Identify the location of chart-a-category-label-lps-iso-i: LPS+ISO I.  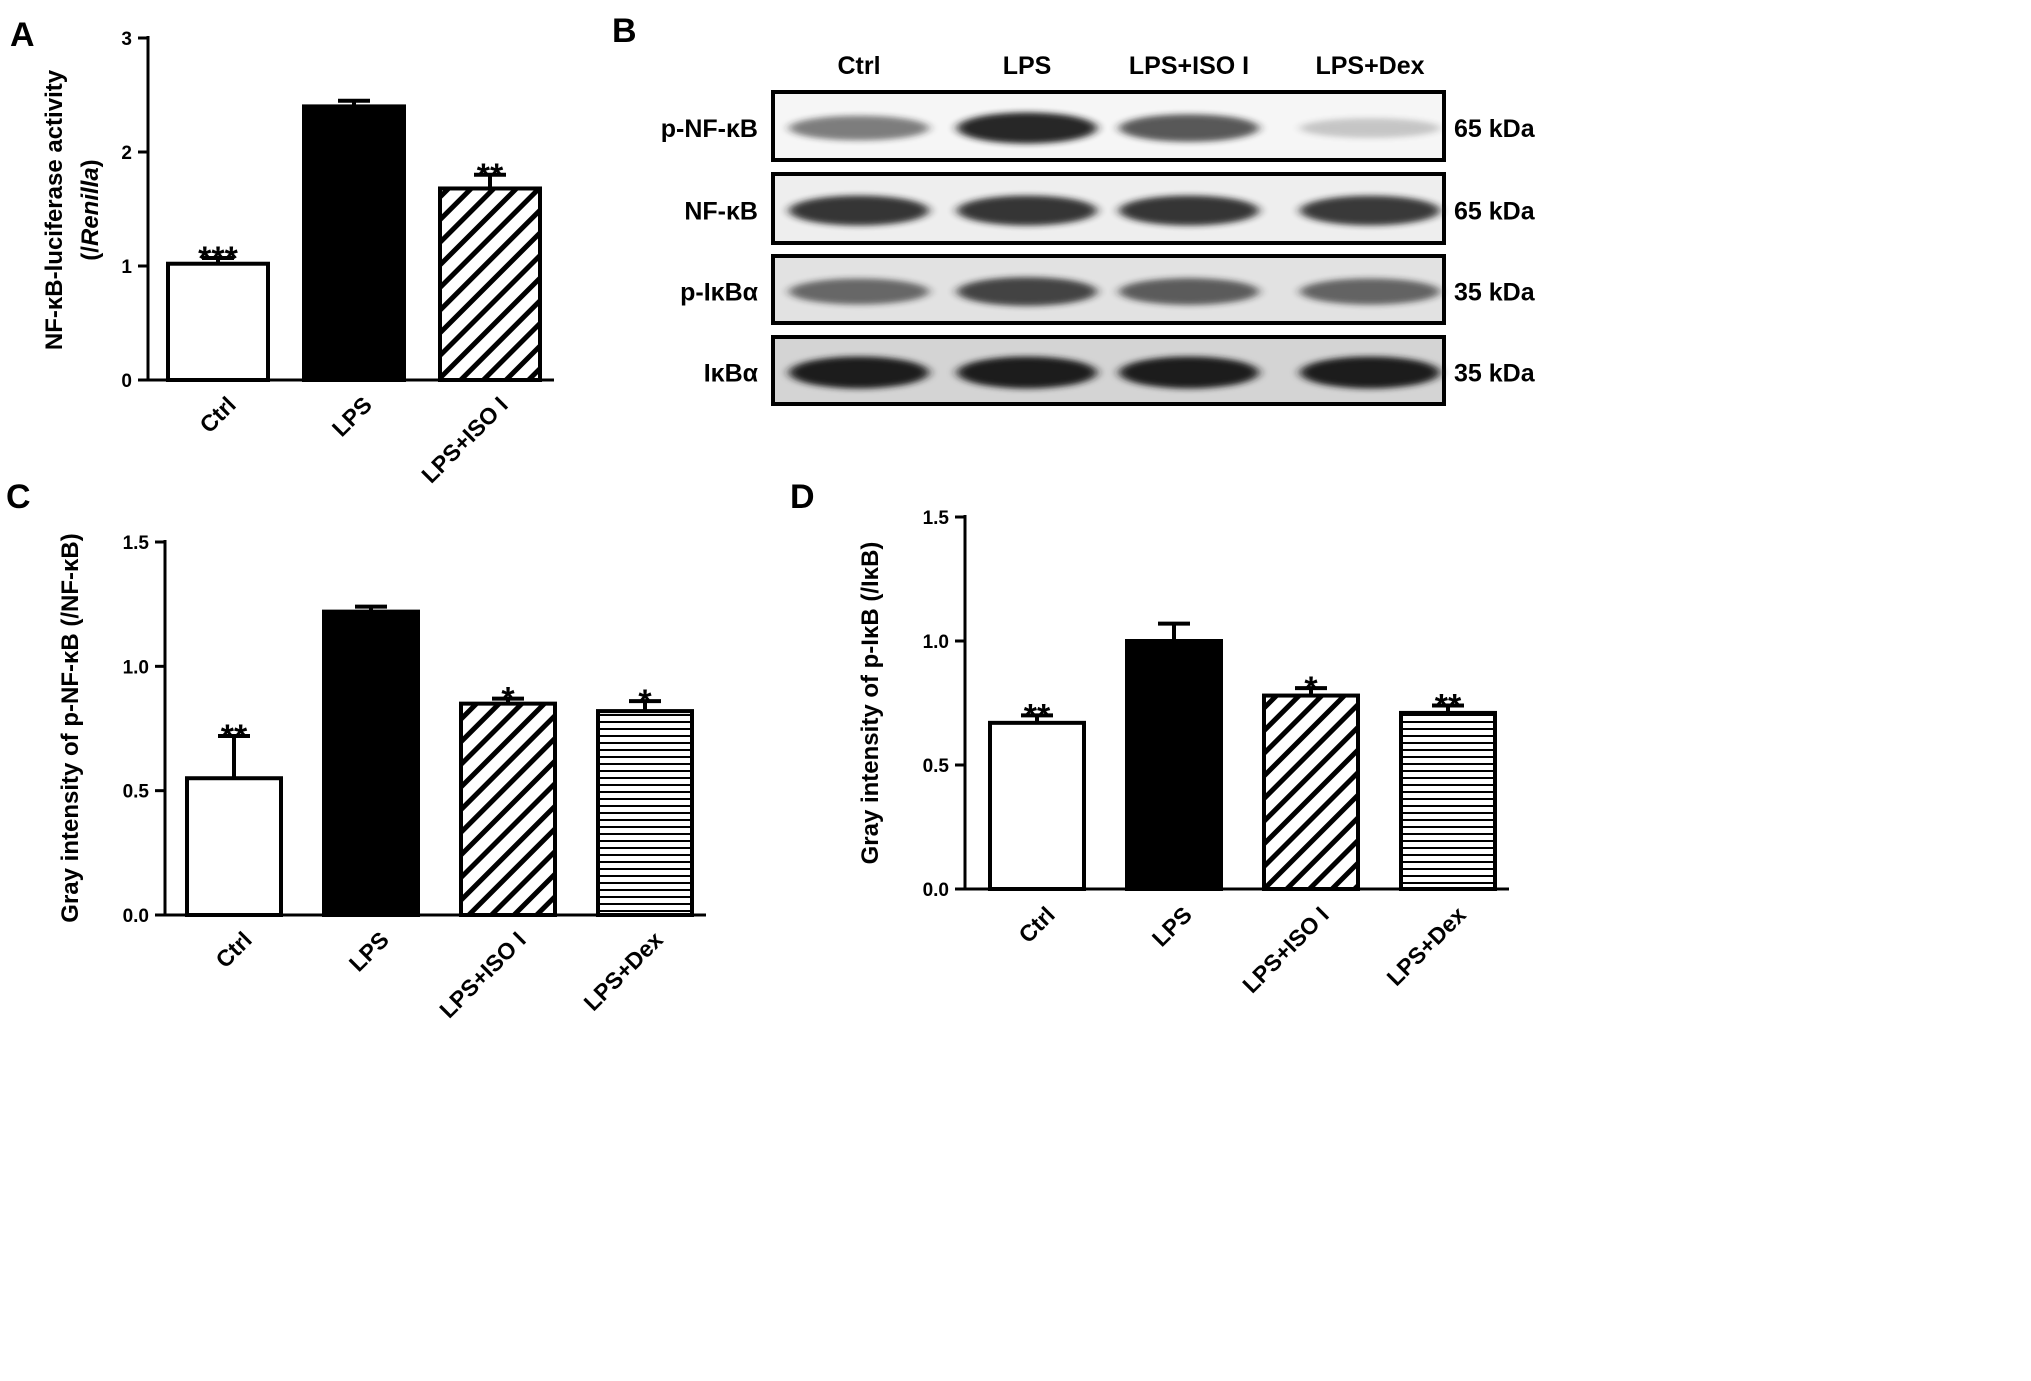
(464, 439).